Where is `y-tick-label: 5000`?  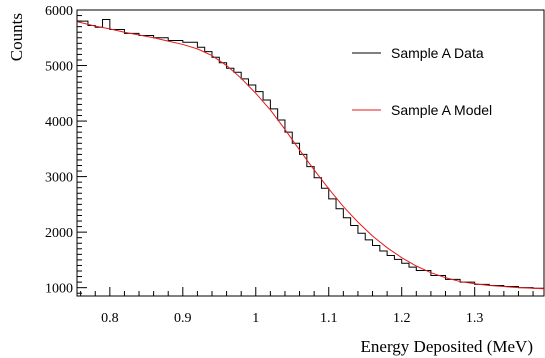
y-tick-label: 5000 is located at coordinates (59, 67).